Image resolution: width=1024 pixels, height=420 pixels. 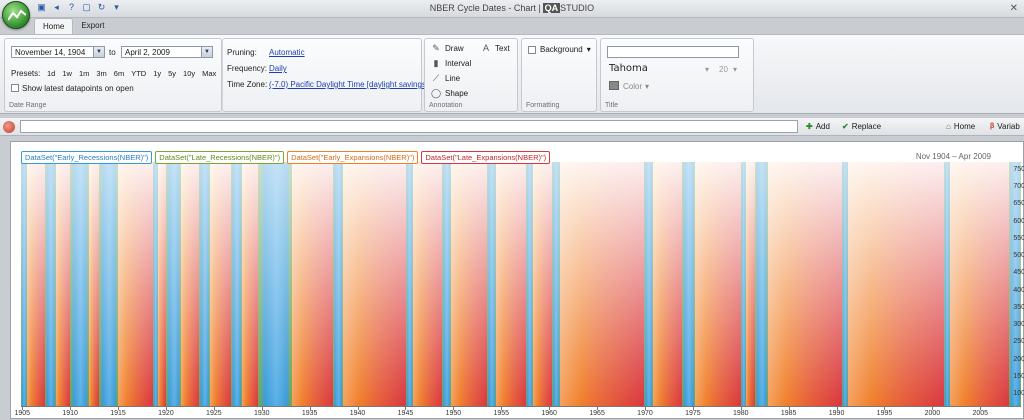 I want to click on start-date-field: November 14, 1904 ▼, so click(x=58, y=52).